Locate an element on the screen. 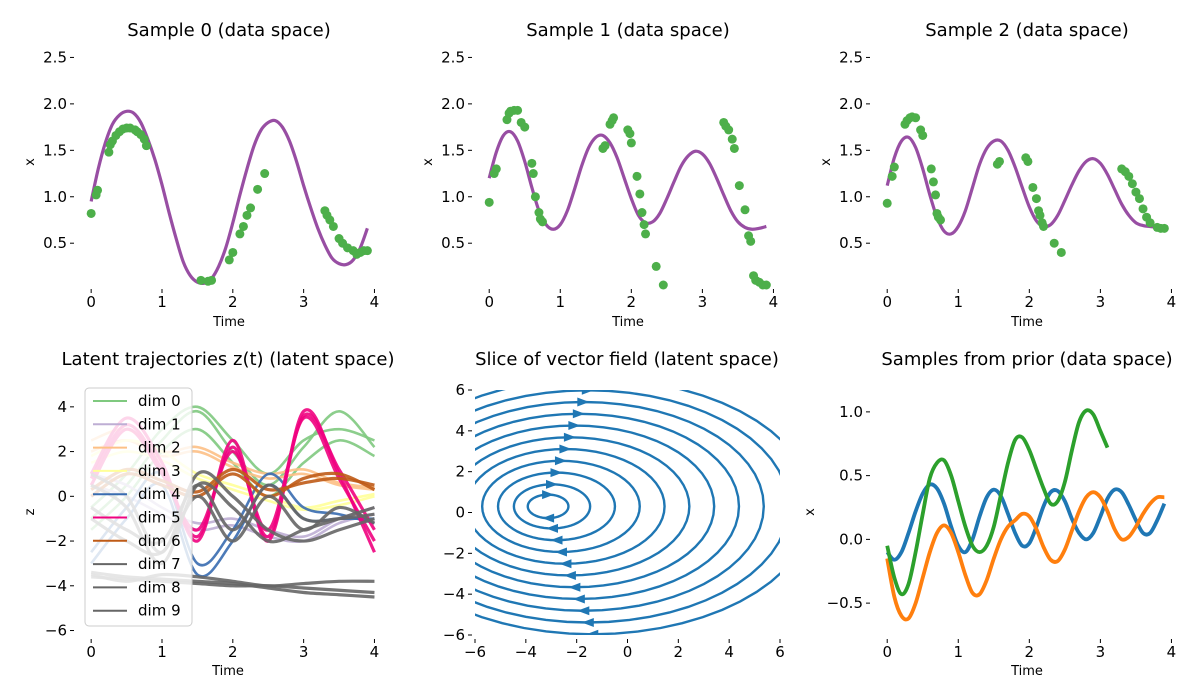 Image resolution: width=1200 pixels, height=700 pixels. streamlines is located at coordinates (627, 512).